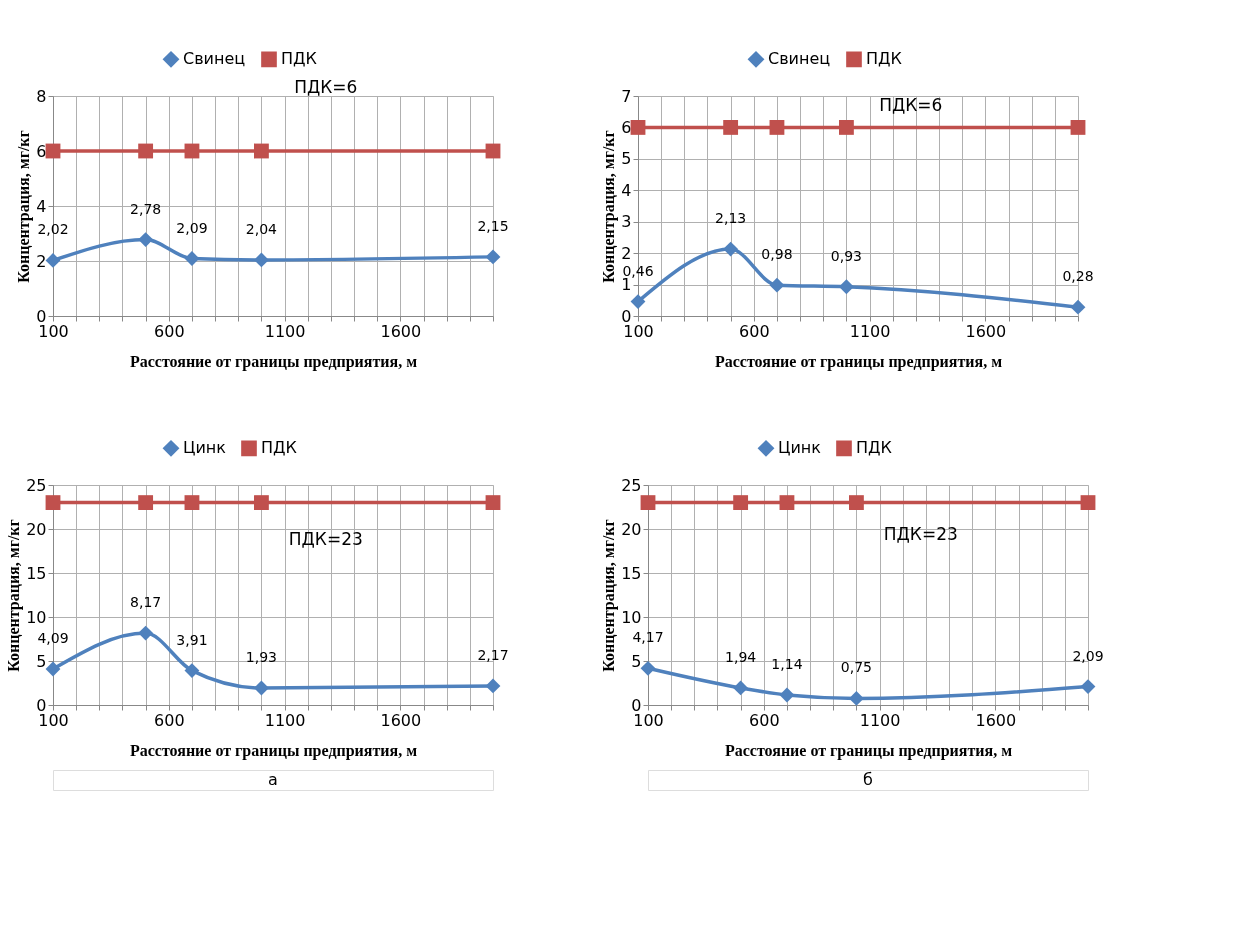 The height and width of the screenshot is (928, 1237). Describe the element at coordinates (192, 639) in the screenshot. I see `data-label: 3,91` at that location.